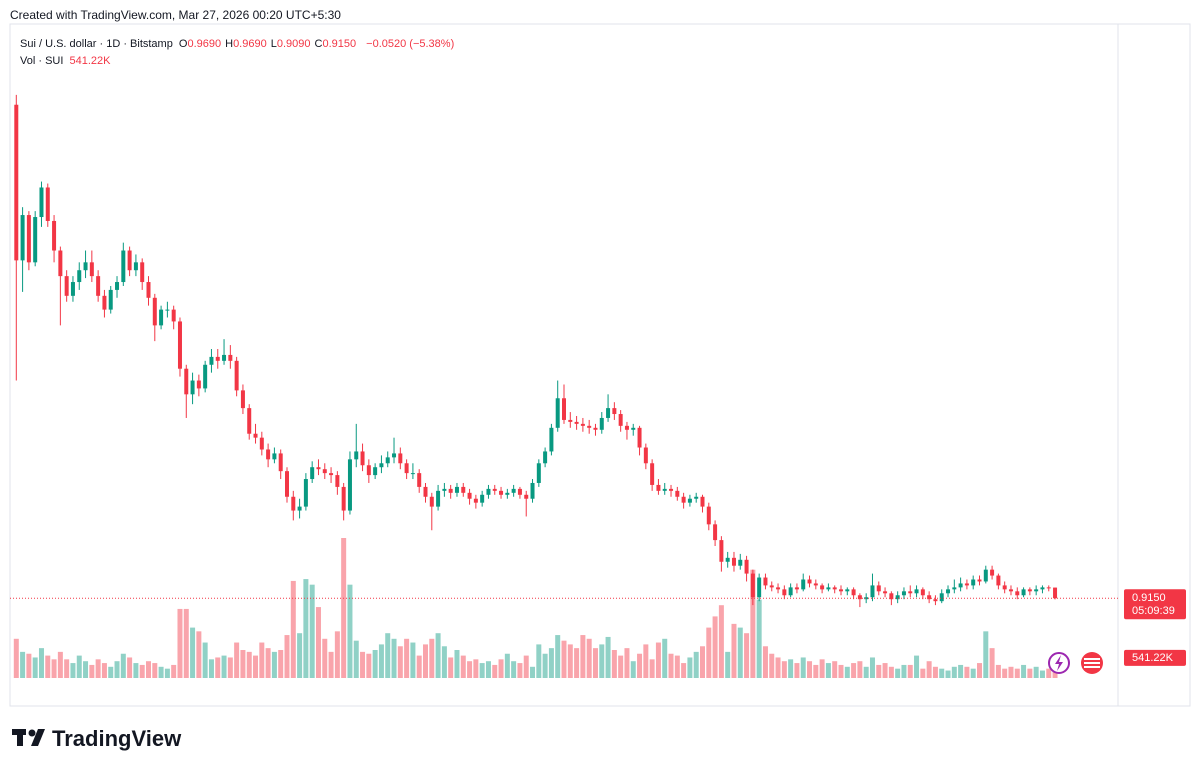  I want to click on countdown: 05:09:39, so click(1153, 611).